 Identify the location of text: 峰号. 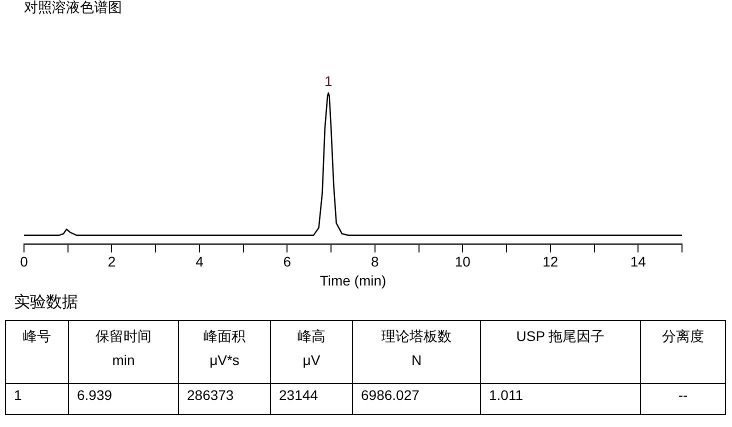
(37, 352).